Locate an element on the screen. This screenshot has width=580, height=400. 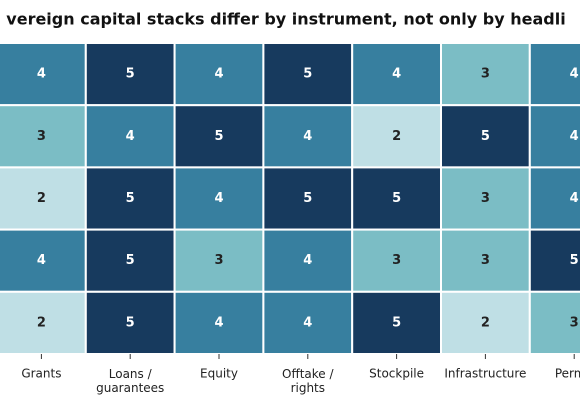
x-tick-label: Offtake / rights is located at coordinates (308, 381).